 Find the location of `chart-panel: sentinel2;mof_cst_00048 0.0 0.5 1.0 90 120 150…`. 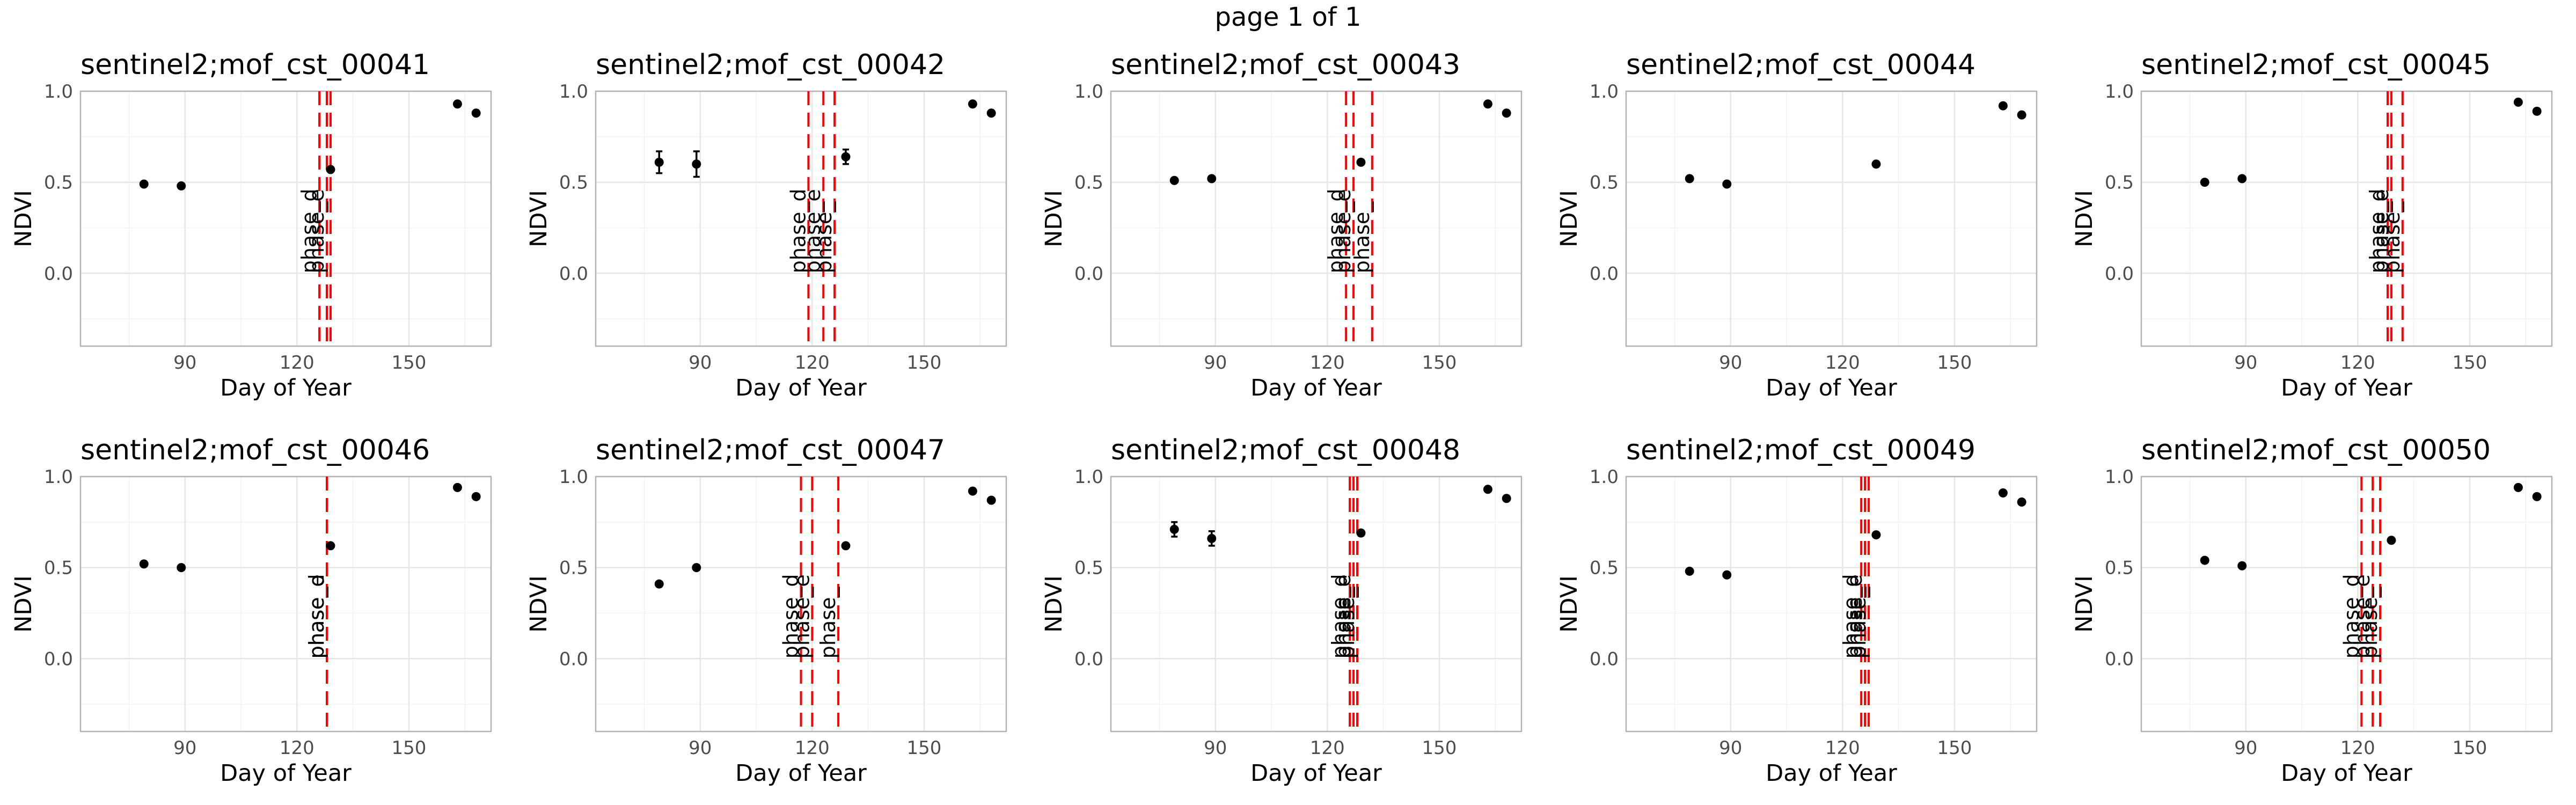

chart-panel: sentinel2;mof_cst_00048 0.0 0.5 1.0 90 120 150… is located at coordinates (1282, 610).